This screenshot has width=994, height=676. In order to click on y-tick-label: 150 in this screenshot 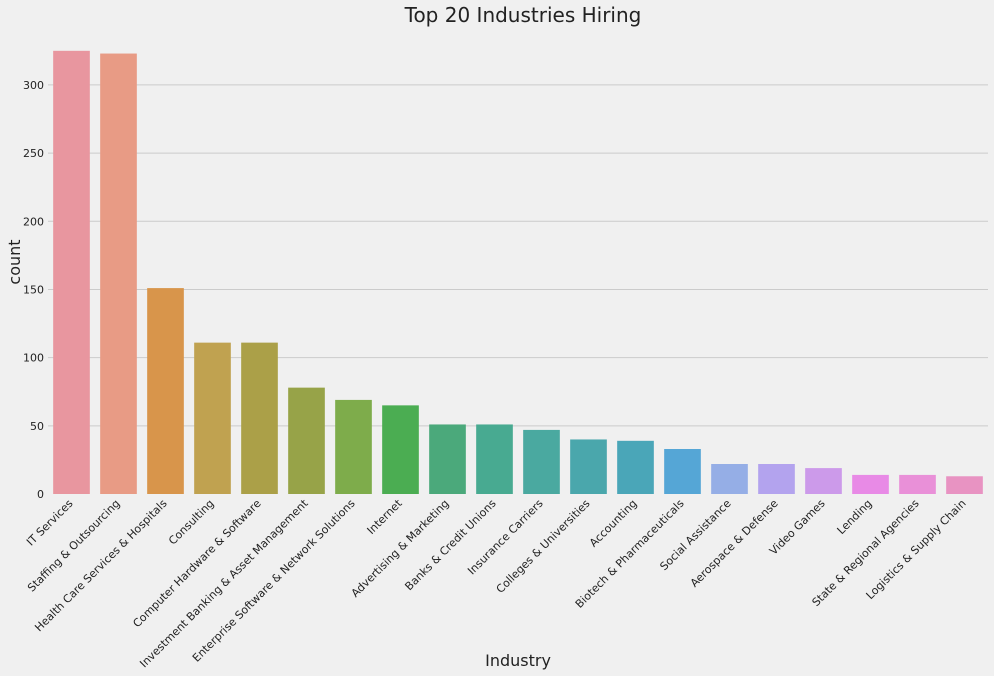, I will do `click(33, 289)`.